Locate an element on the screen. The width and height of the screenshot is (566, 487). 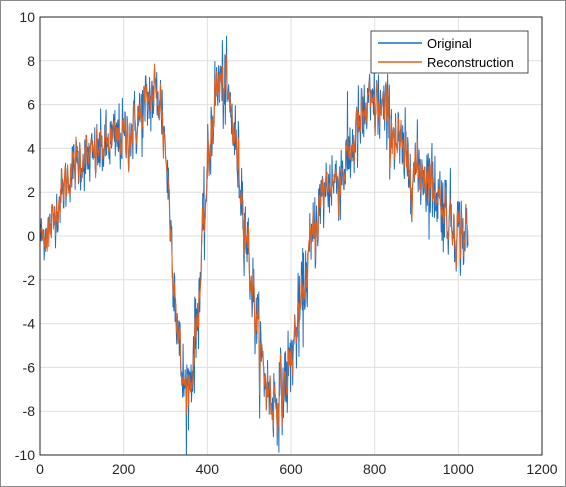
y-tick-label: -6 is located at coordinates (29, 367).